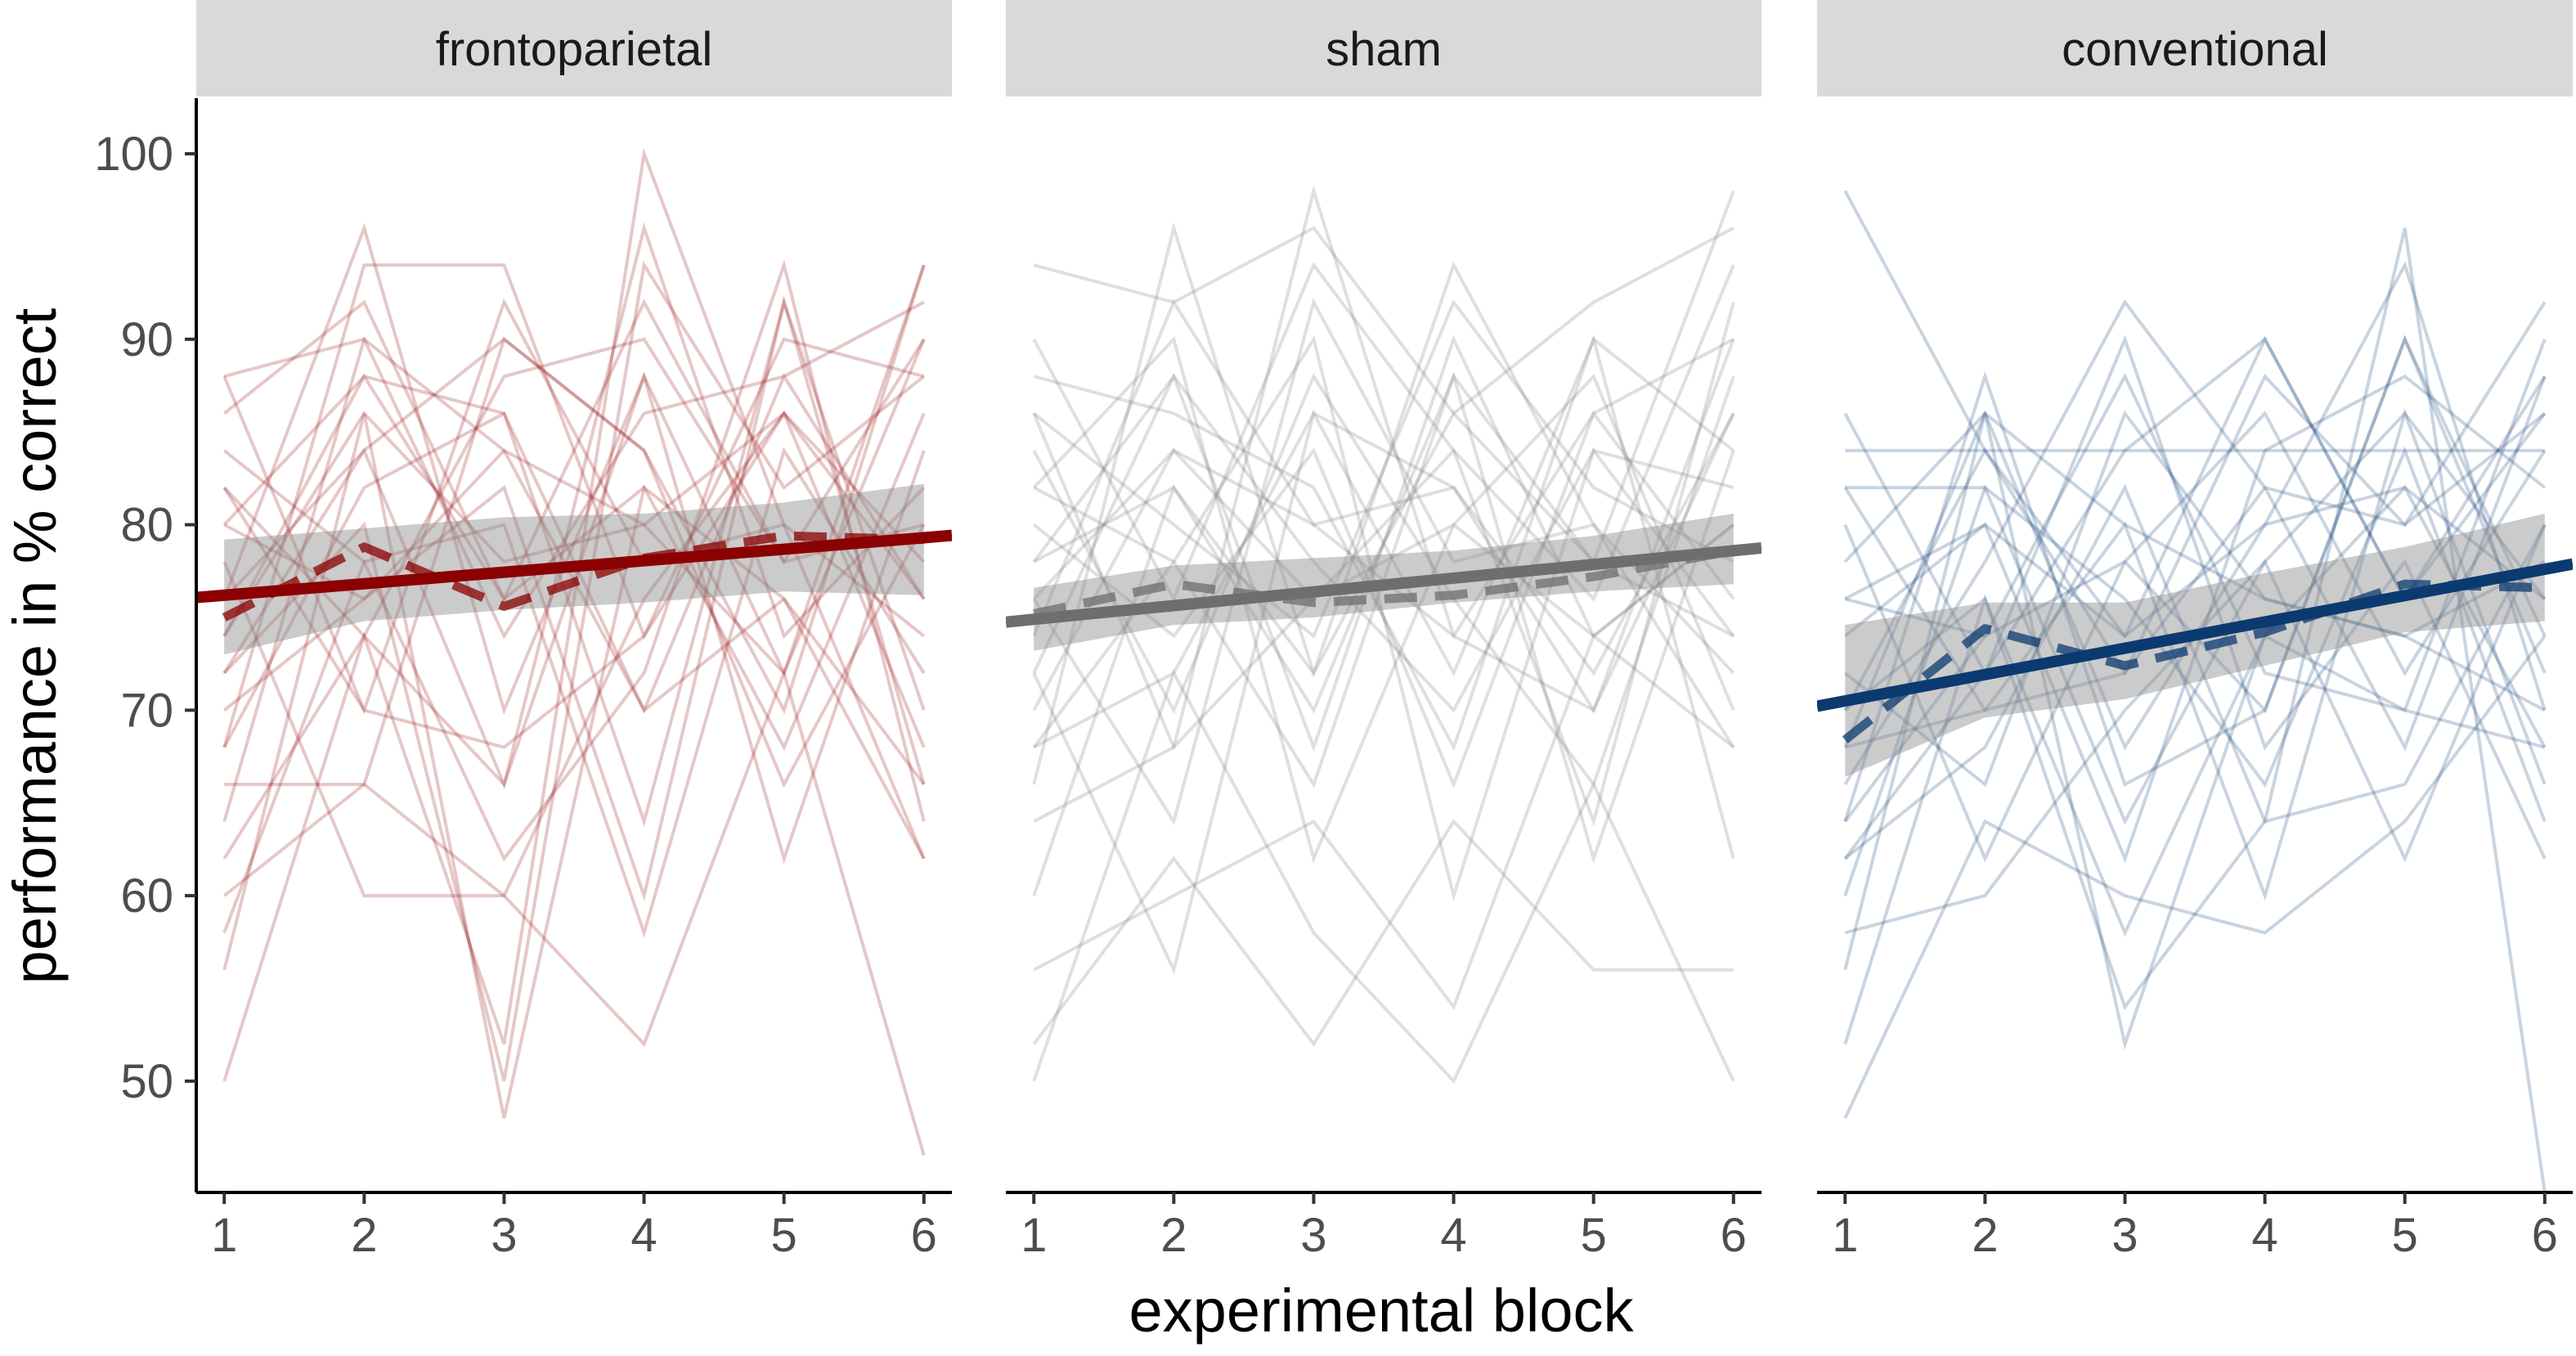  Describe the element at coordinates (133, 154) in the screenshot. I see `y-tick-label: 100` at that location.